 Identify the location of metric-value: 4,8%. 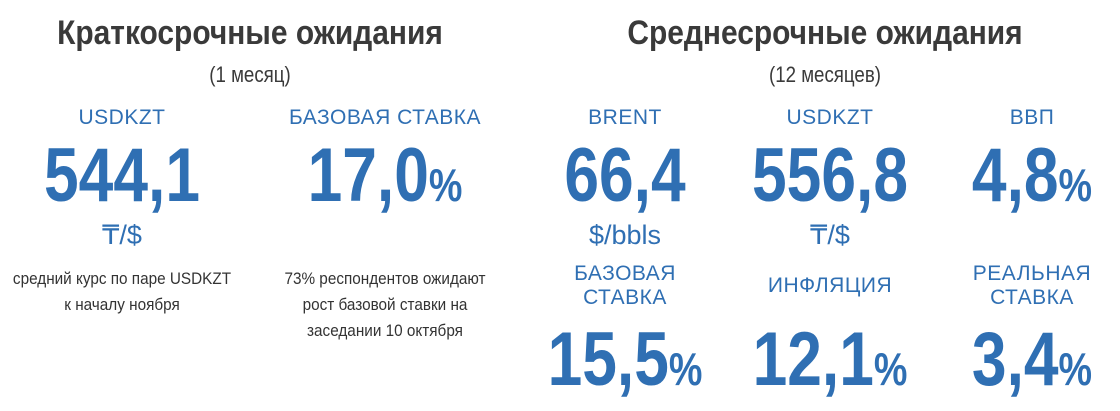
(1014, 180).